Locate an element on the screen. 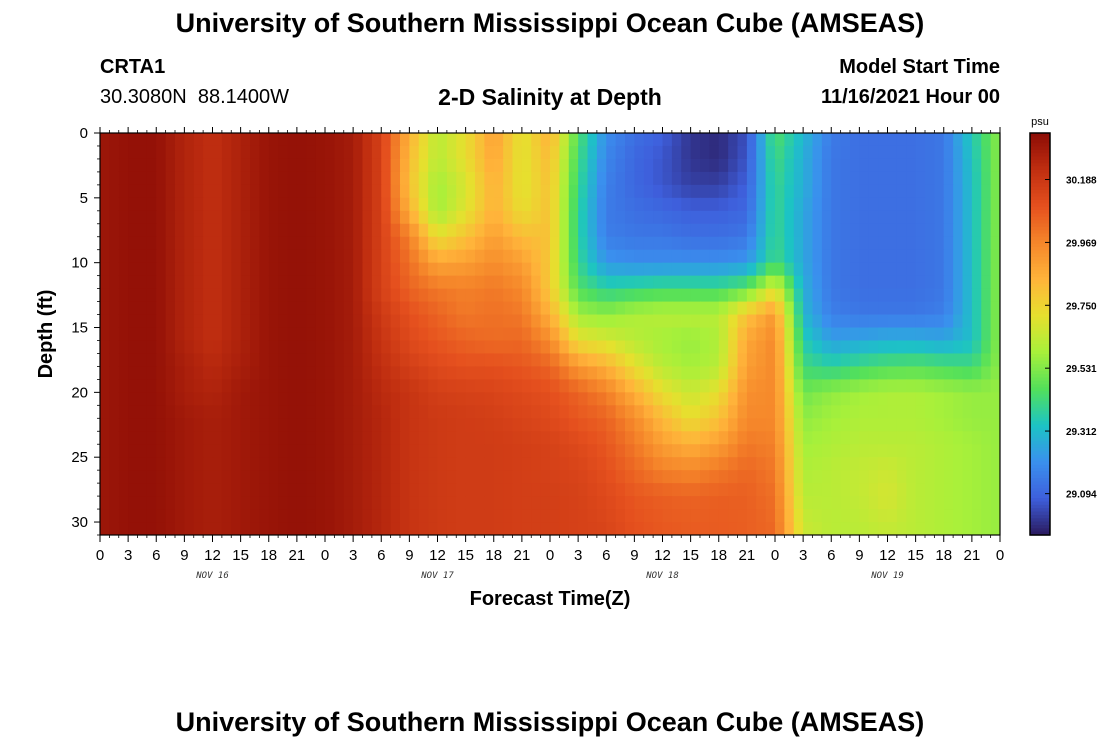 The height and width of the screenshot is (750, 1100). day-label: NOV 18 is located at coordinates (662, 576).